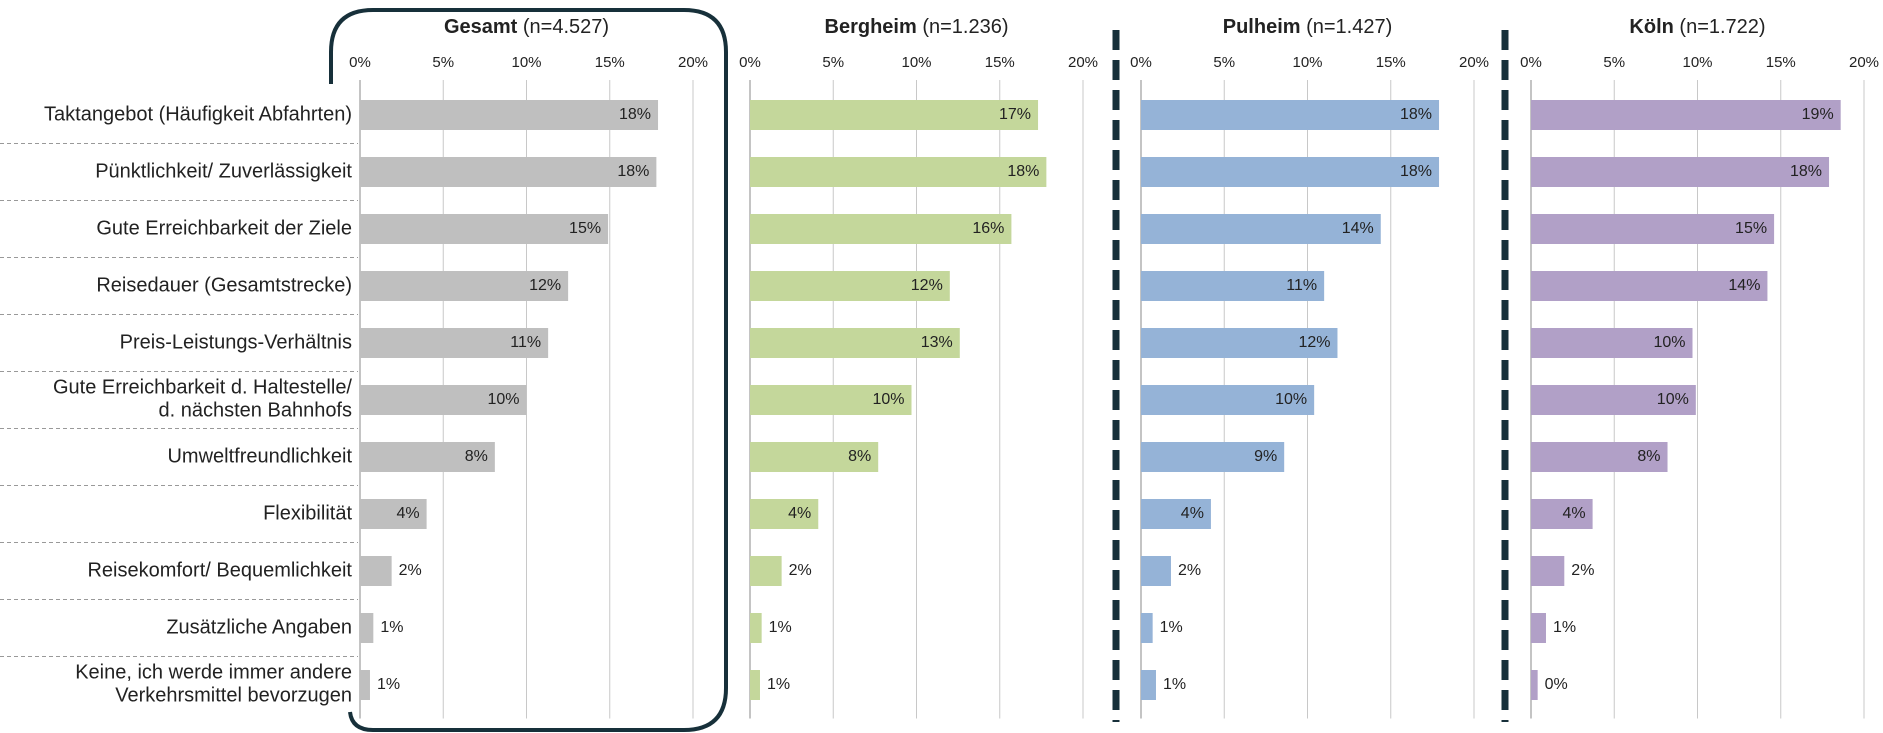 The image size is (1883, 733). Describe the element at coordinates (1349, 27) in the screenshot. I see `subtitle: (n=1.427)` at that location.